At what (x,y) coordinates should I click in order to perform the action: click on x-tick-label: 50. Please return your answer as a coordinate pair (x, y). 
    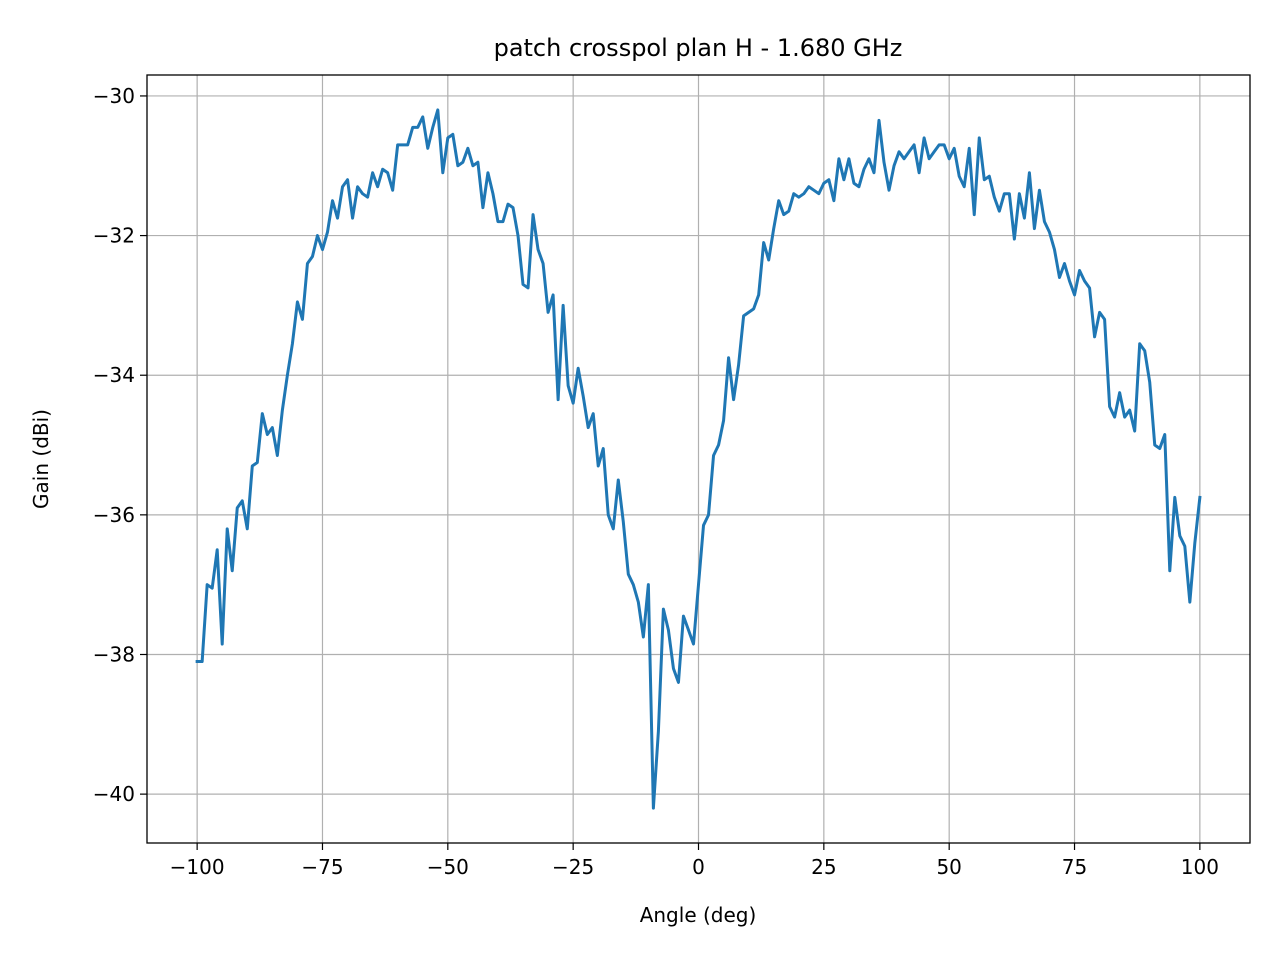
    Looking at the image, I should click on (948, 867).